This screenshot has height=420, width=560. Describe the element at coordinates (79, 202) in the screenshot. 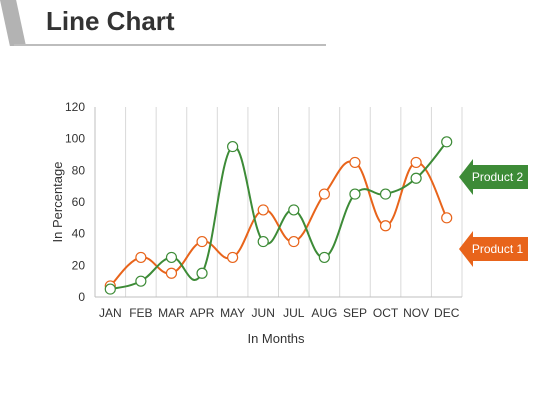

I see `y-tick-label: 60` at that location.